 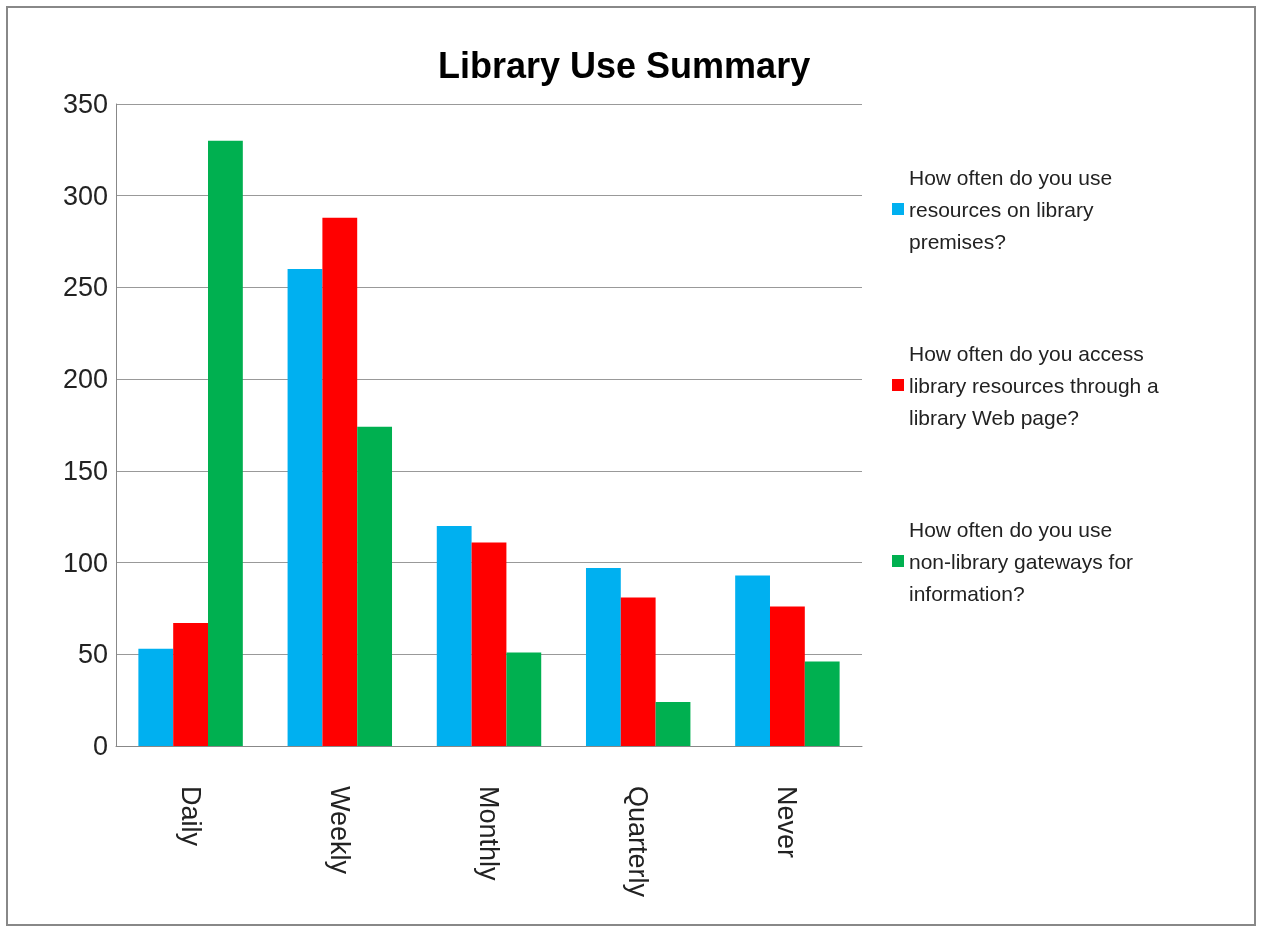 I want to click on y-tick-label: 200, so click(x=85, y=379).